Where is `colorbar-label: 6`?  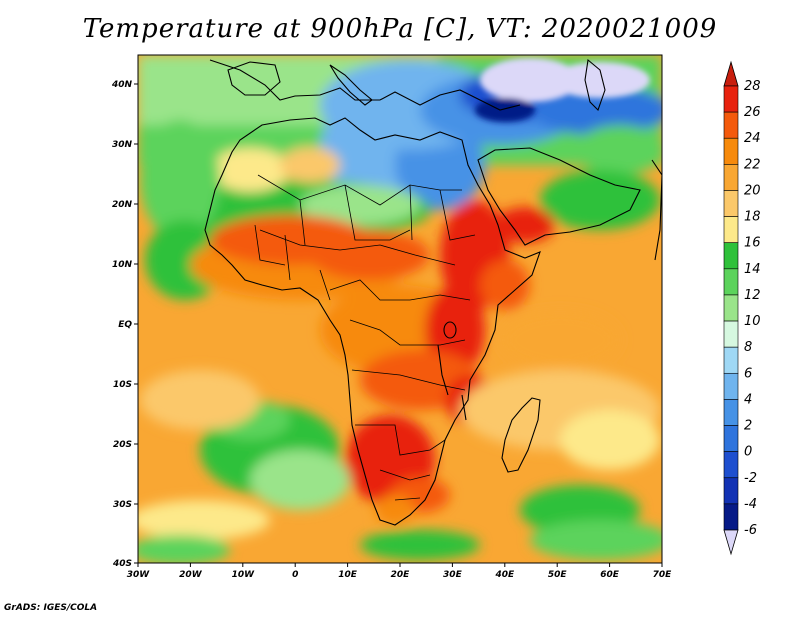 colorbar-label: 6 is located at coordinates (748, 373).